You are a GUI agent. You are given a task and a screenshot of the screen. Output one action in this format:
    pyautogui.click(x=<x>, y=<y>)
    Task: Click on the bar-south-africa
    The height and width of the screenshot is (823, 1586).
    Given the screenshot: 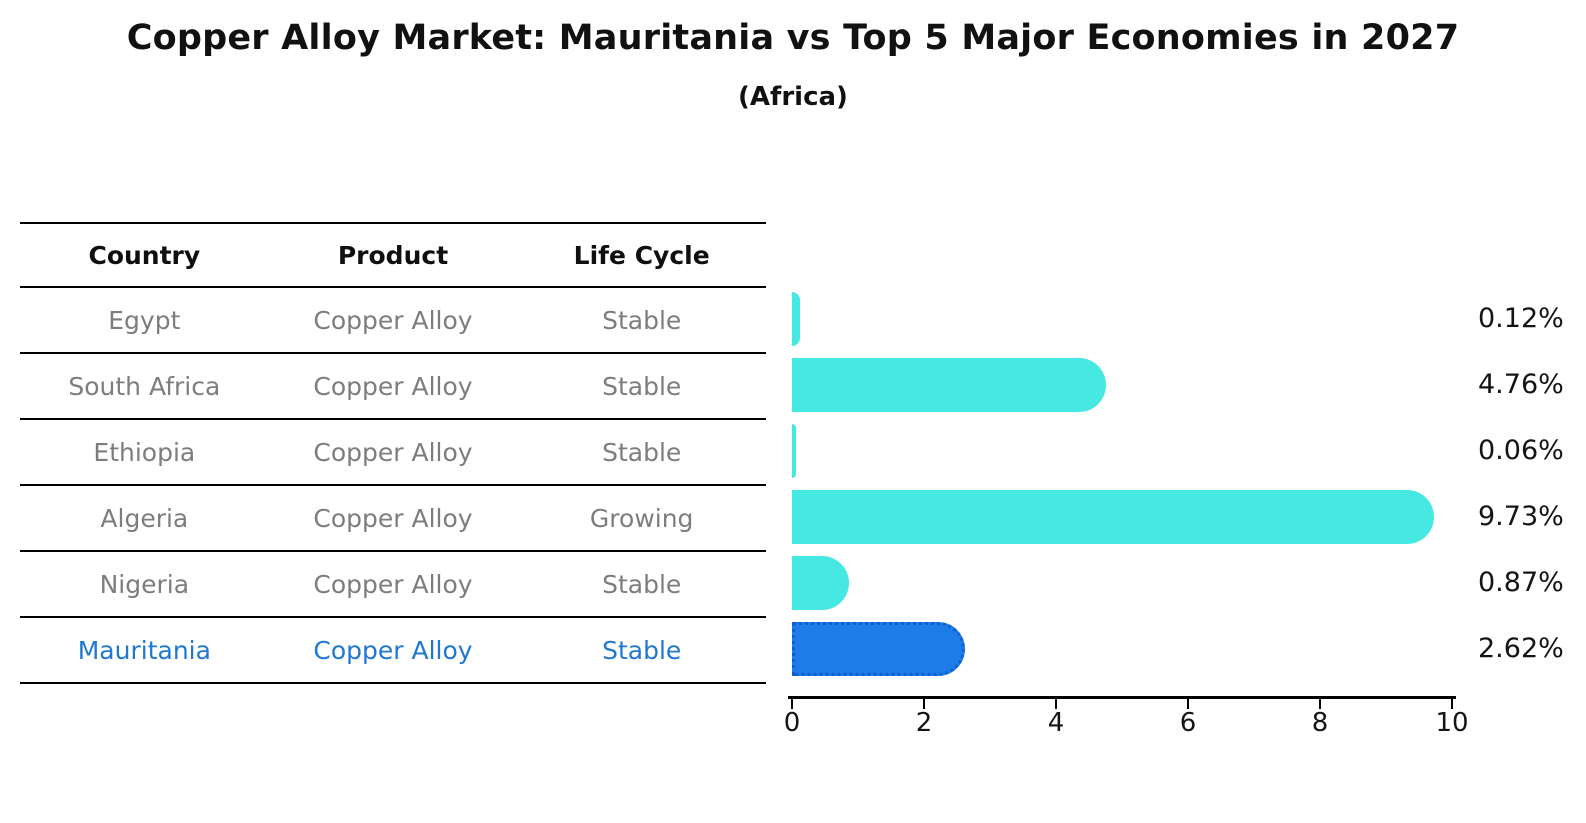 What is the action you would take?
    pyautogui.click(x=949, y=385)
    